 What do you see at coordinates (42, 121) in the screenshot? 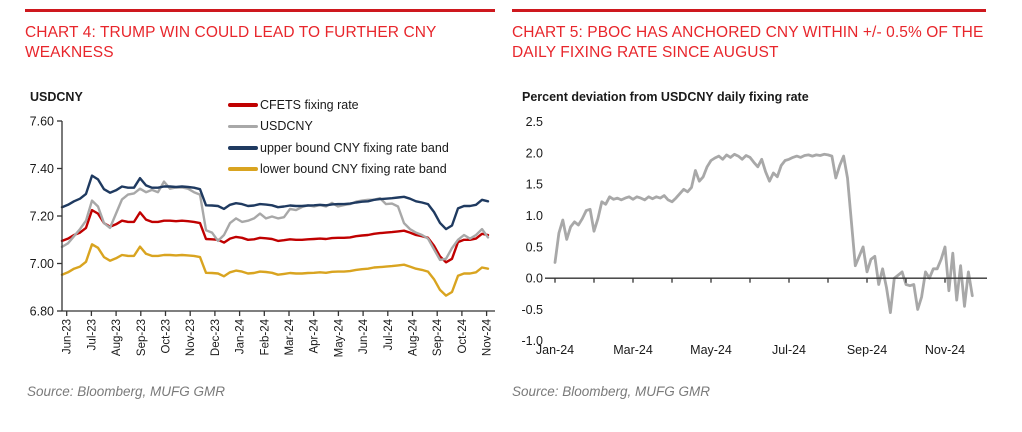
I see `svg-text: 7.60` at bounding box center [42, 121].